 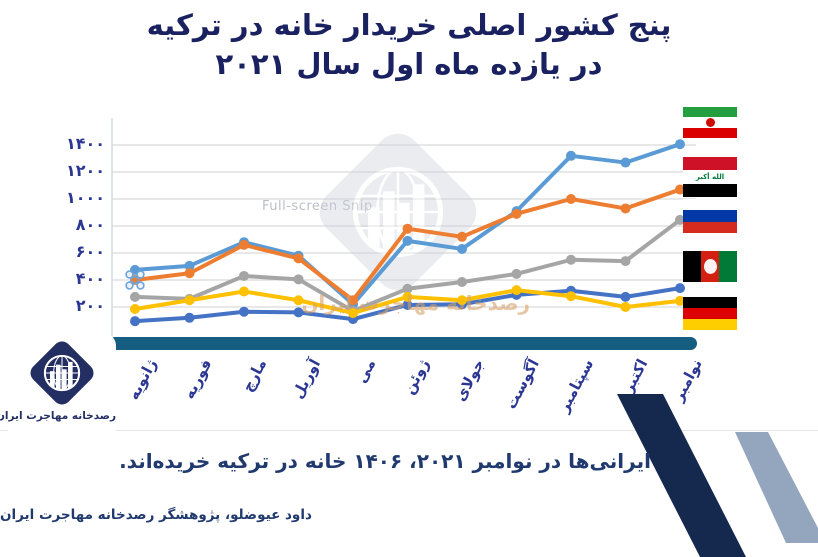 What do you see at coordinates (409, 25) in the screenshot?
I see `chart-title-line1: پنج کشور اصلی خریدار خانه در ترکیه` at bounding box center [409, 25].